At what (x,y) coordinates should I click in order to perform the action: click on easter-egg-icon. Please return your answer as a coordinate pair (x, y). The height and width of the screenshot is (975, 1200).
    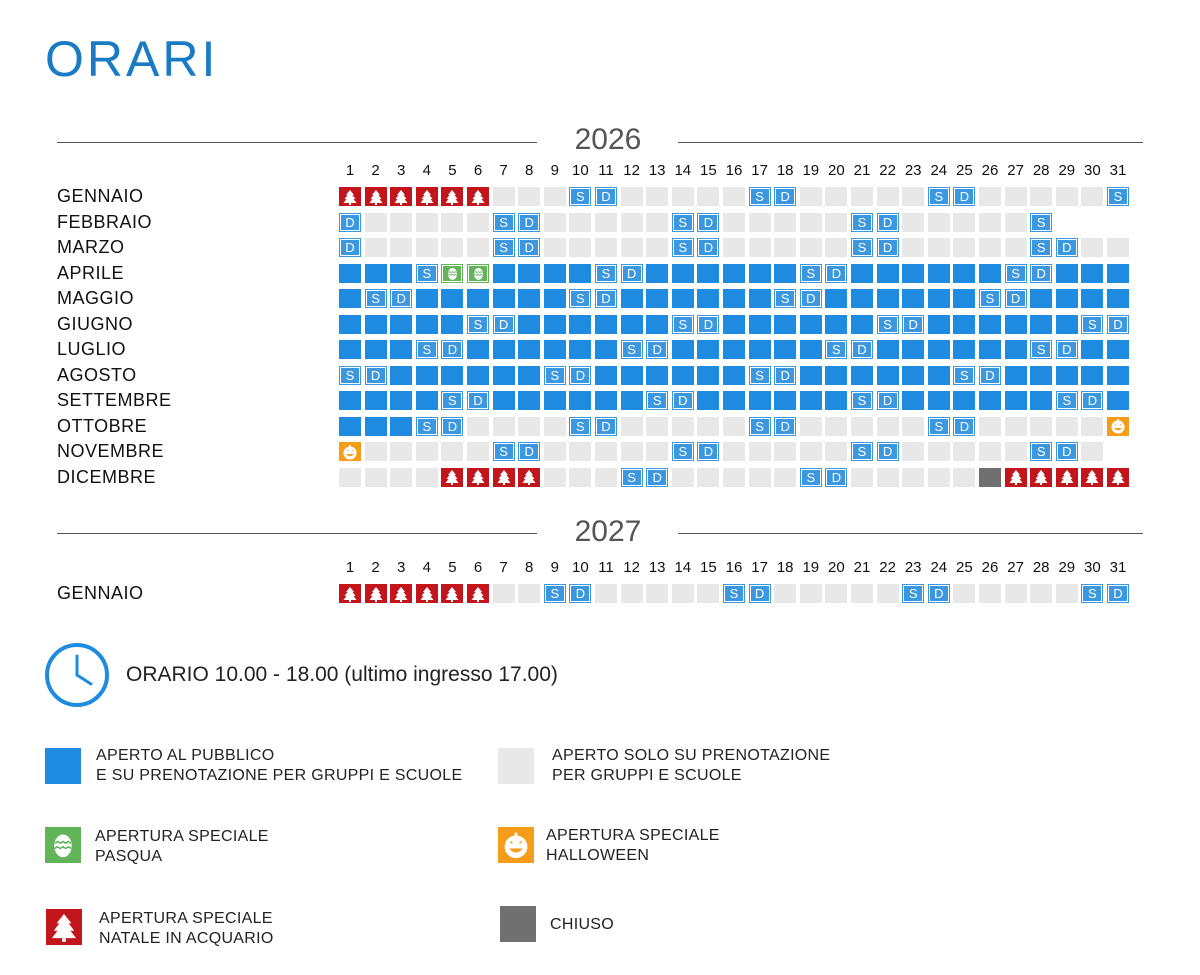
    Looking at the image, I should click on (452, 273).